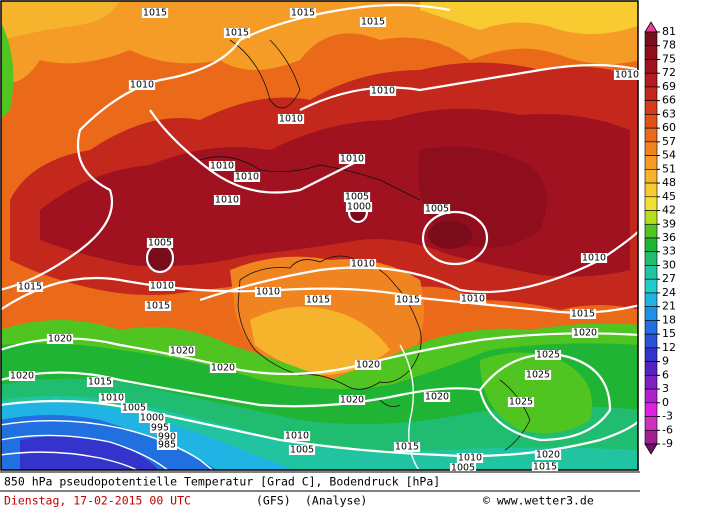  Describe the element at coordinates (359, 207) in the screenshot. I see `isobar-label: 1000` at that location.